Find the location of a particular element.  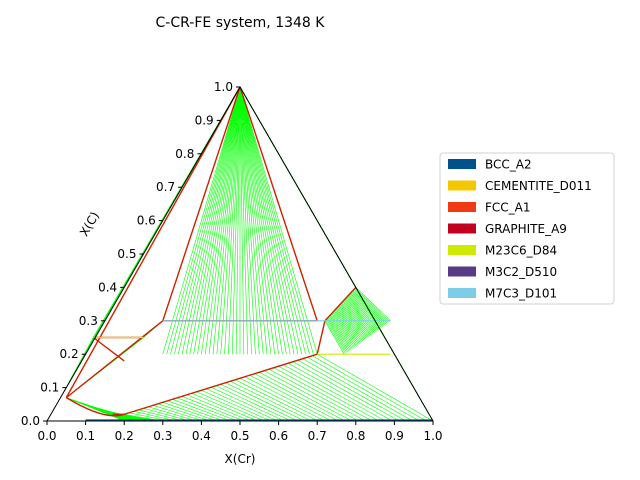

x-axis-label: X(Cr) is located at coordinates (240, 459).